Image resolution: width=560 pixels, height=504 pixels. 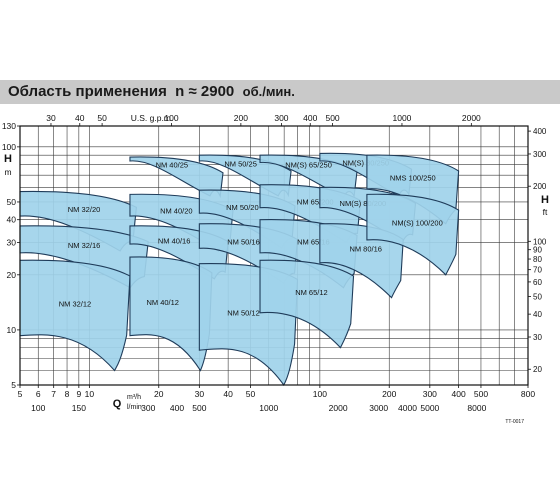 What do you see at coordinates (79, 408) in the screenshot?
I see `x-lmin-tick-label: 150` at bounding box center [79, 408].